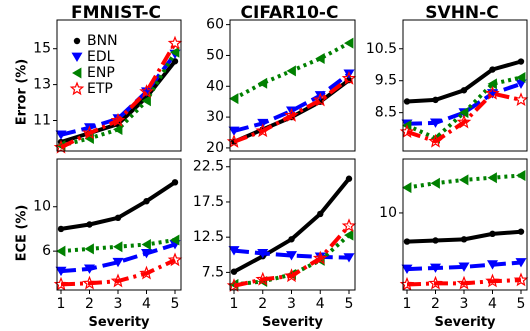  I want to click on legend-label-enp: ENP, so click(101, 73).